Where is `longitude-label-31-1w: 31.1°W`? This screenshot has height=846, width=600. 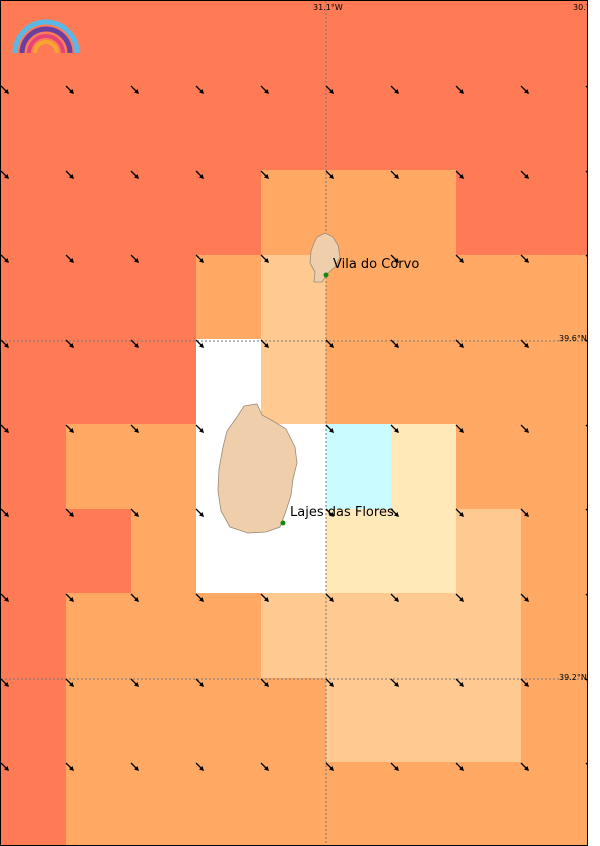 longitude-label-31-1w: 31.1°W is located at coordinates (328, 7).